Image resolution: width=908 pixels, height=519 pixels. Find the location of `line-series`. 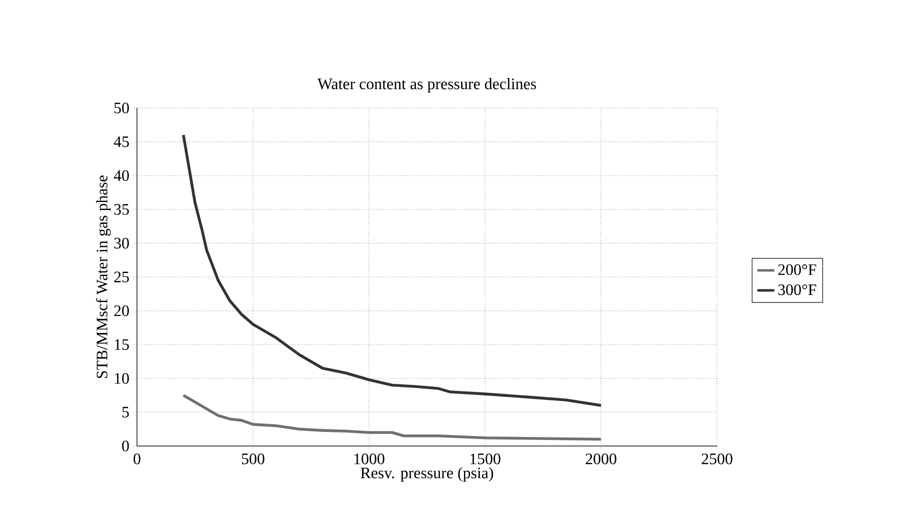

line-series is located at coordinates (392, 417).